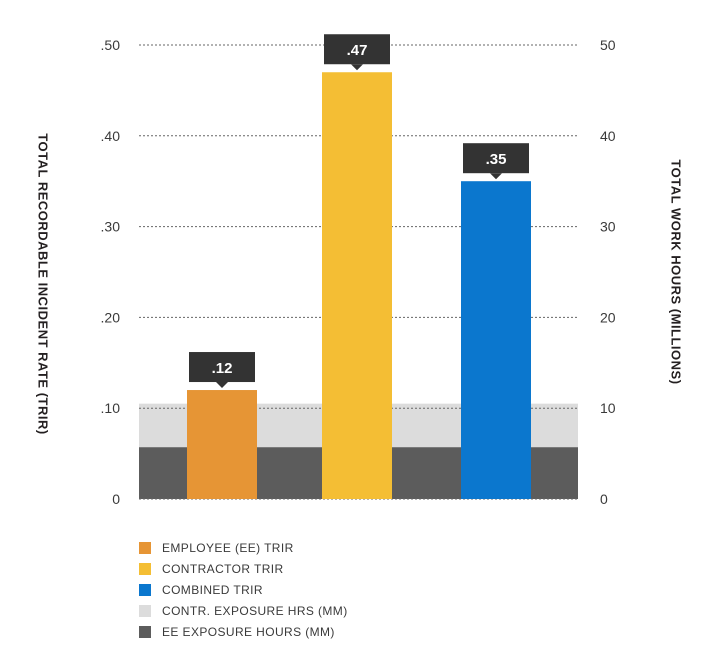  What do you see at coordinates (111, 45) in the screenshot?
I see `y-tick-label-left: .50` at bounding box center [111, 45].